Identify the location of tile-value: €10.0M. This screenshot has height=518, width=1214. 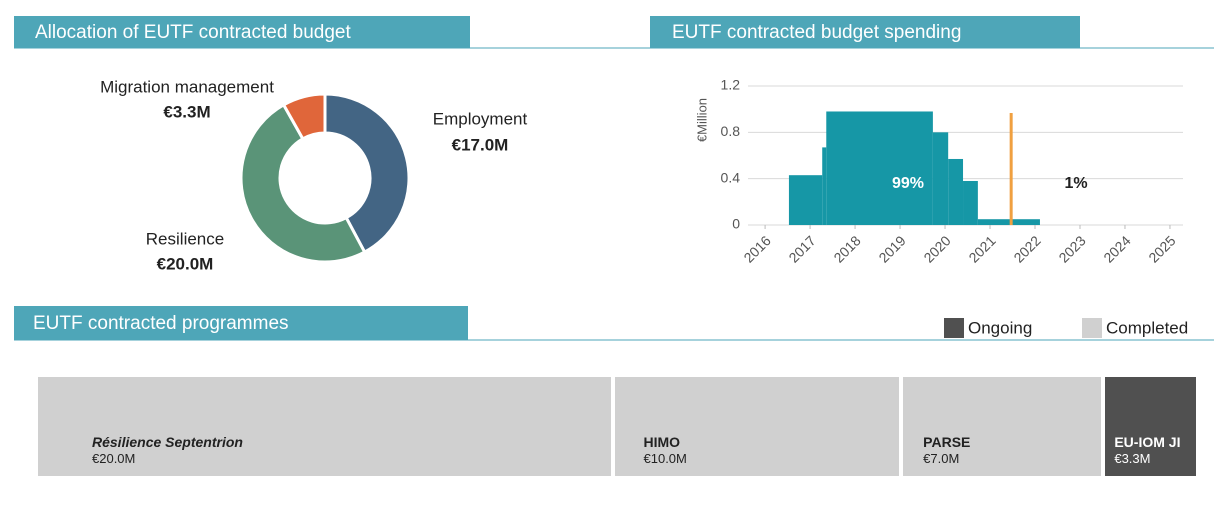
(665, 458).